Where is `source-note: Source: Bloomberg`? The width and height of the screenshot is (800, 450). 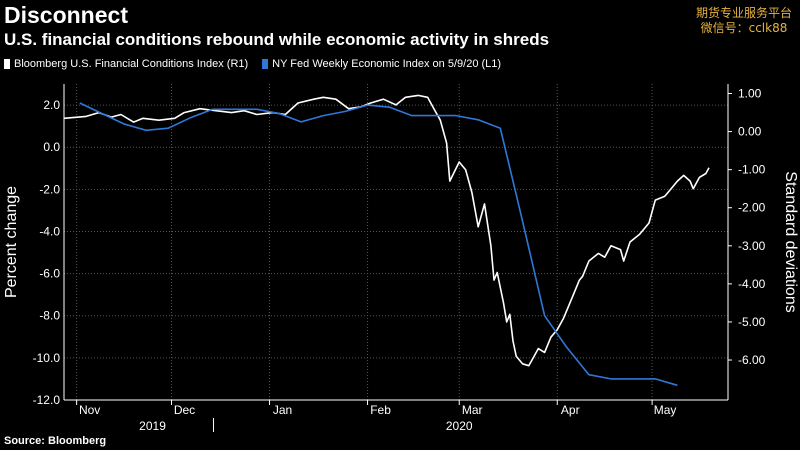
source-note: Source: Bloomberg is located at coordinates (55, 441).